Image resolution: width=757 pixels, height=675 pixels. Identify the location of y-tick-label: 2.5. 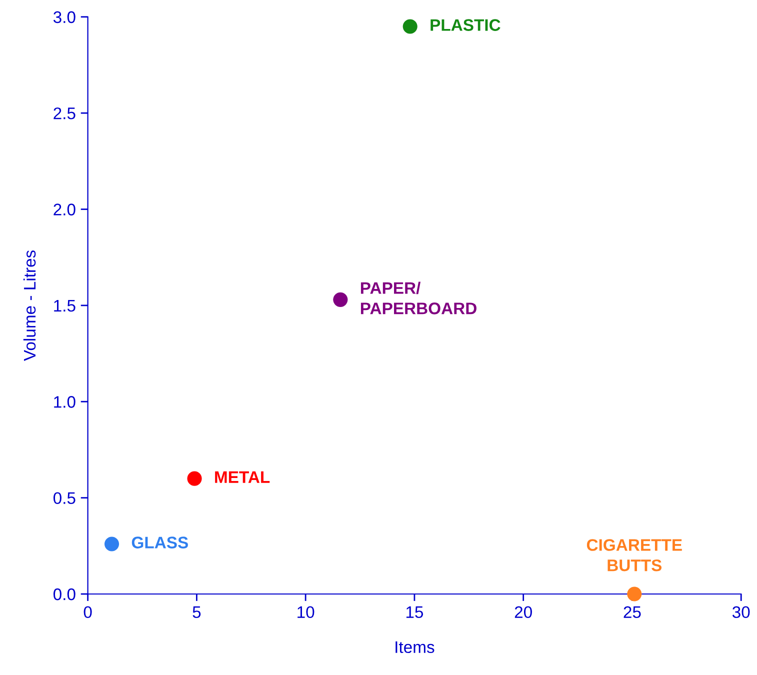
(65, 113).